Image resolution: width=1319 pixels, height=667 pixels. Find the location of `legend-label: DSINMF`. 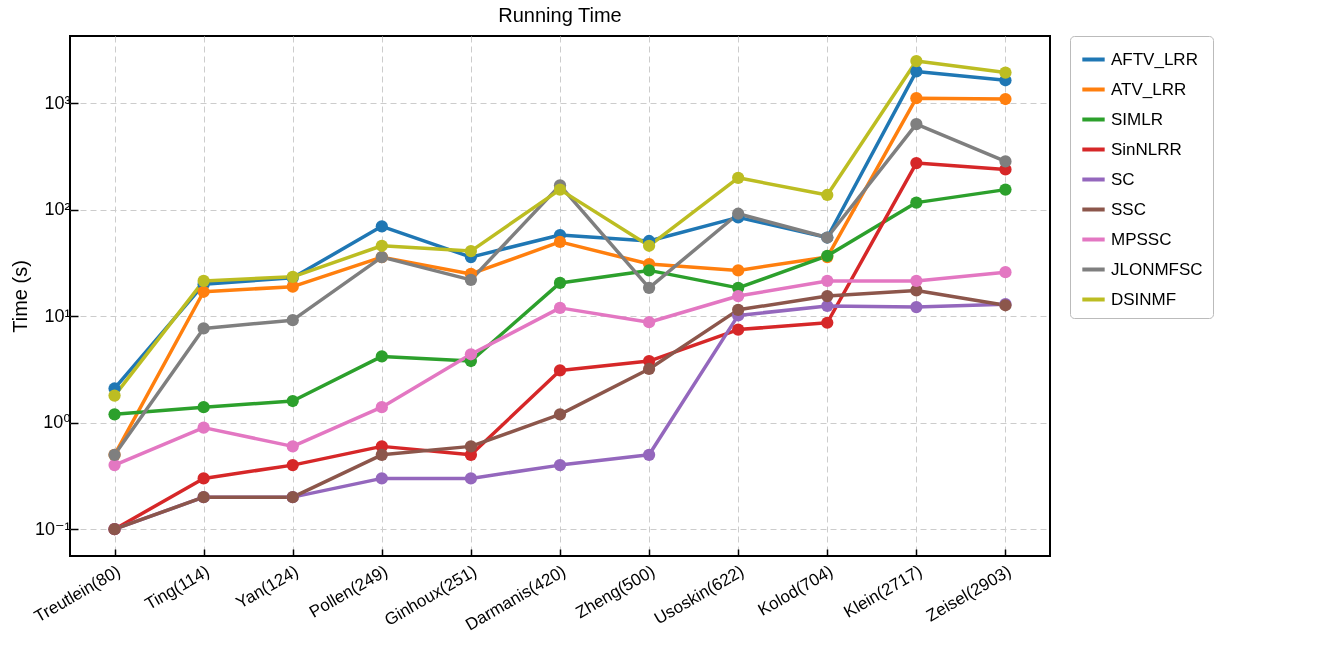

legend-label: DSINMF is located at coordinates (1144, 299).